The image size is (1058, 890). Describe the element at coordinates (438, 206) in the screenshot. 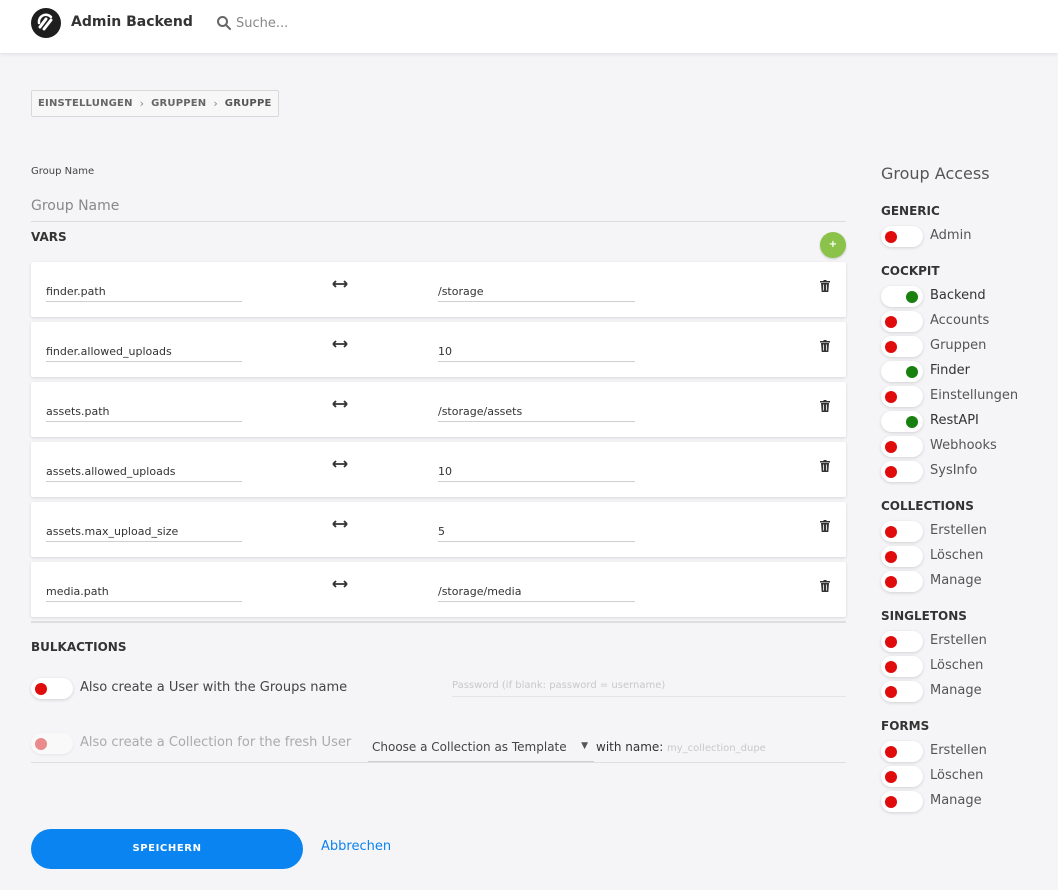

I see `group-name-input` at that location.